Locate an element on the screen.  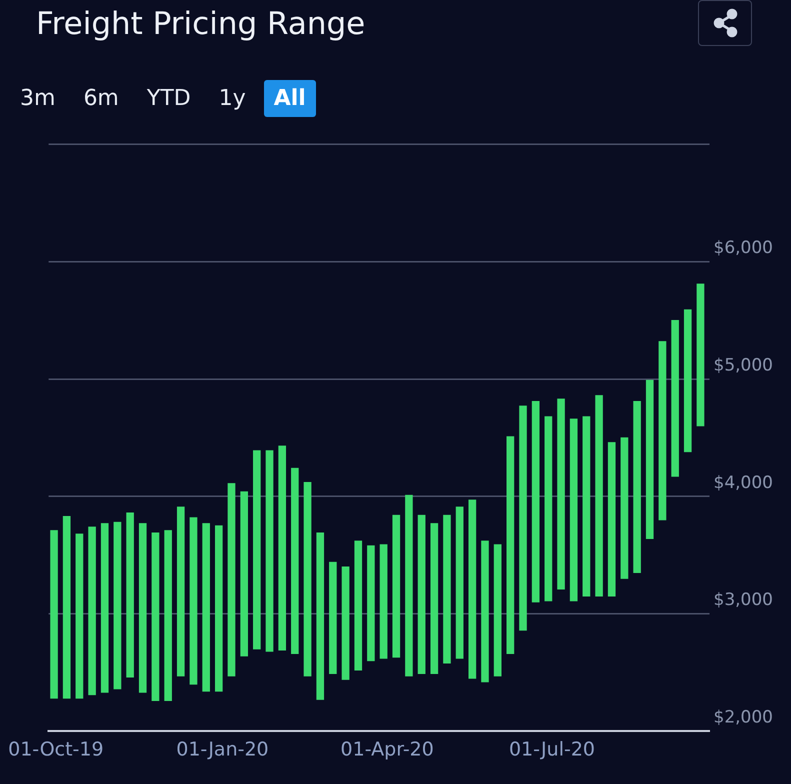
text: All is located at coordinates (290, 98).